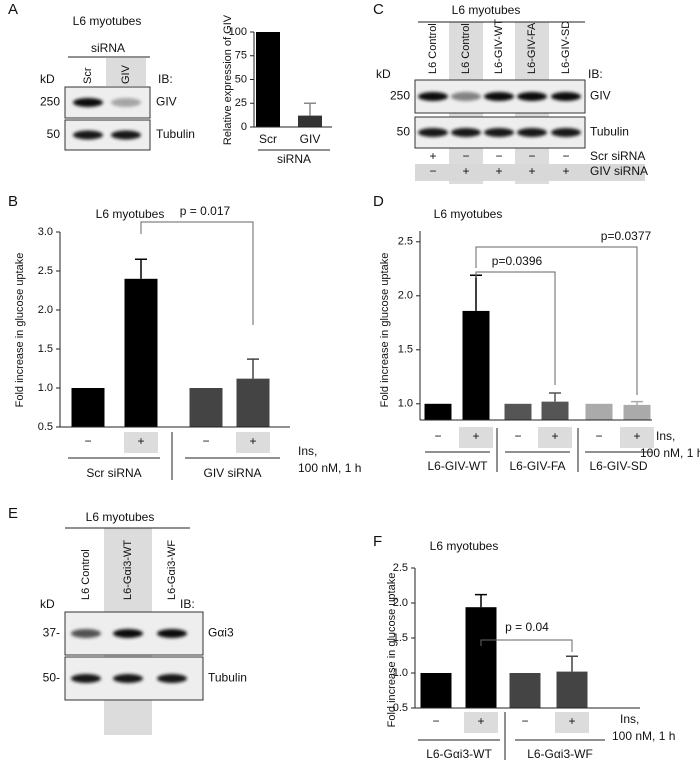 The image size is (700, 772). Describe the element at coordinates (532, 48) in the screenshot. I see `lane-label: L6-GIV-FA` at that location.